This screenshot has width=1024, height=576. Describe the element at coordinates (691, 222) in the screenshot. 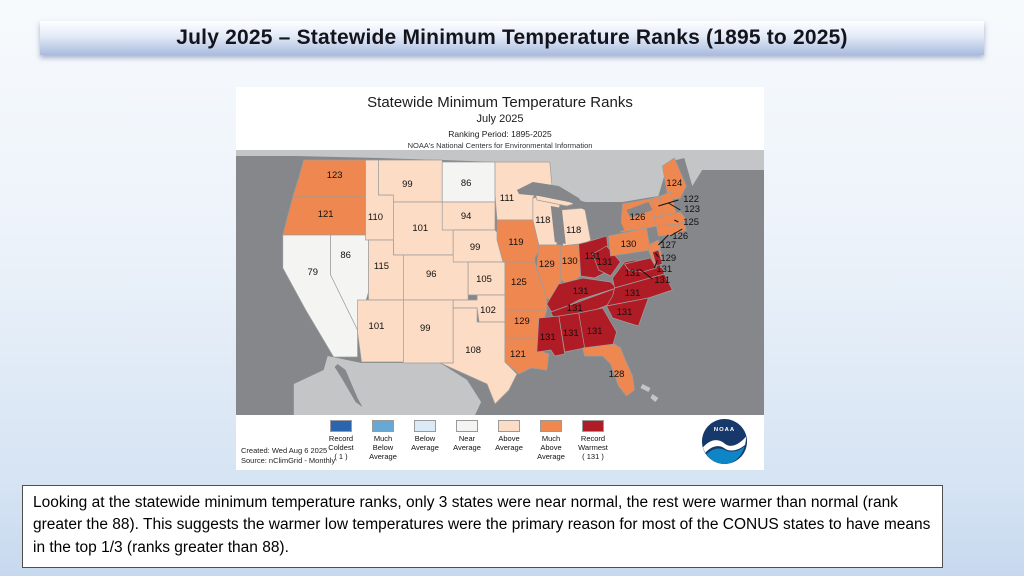

I see `state-rank-callout-ma: 125` at that location.